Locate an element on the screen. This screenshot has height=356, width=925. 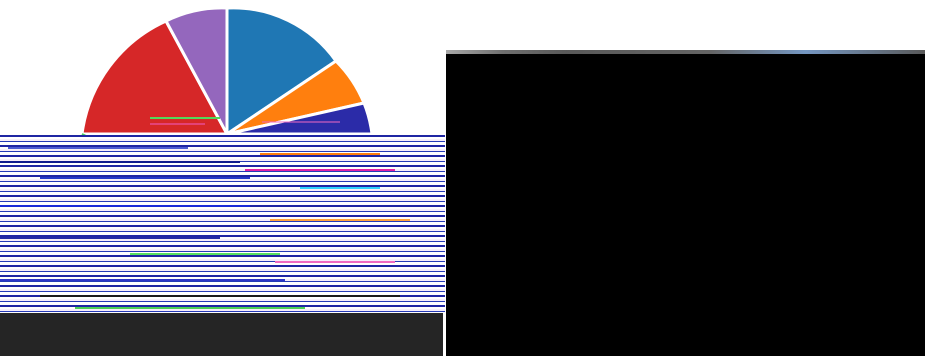
pie-slice-purple is located at coordinates (196, 70).